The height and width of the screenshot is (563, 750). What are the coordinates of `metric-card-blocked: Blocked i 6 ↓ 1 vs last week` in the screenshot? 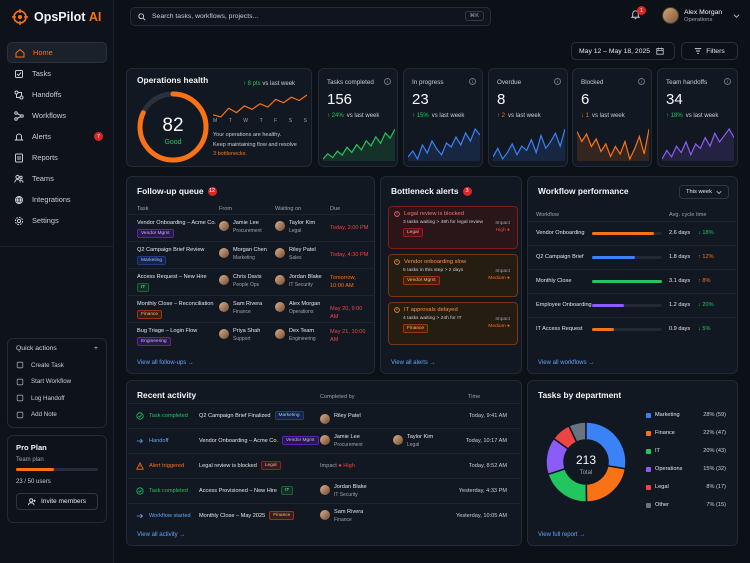 It's located at (612, 117).